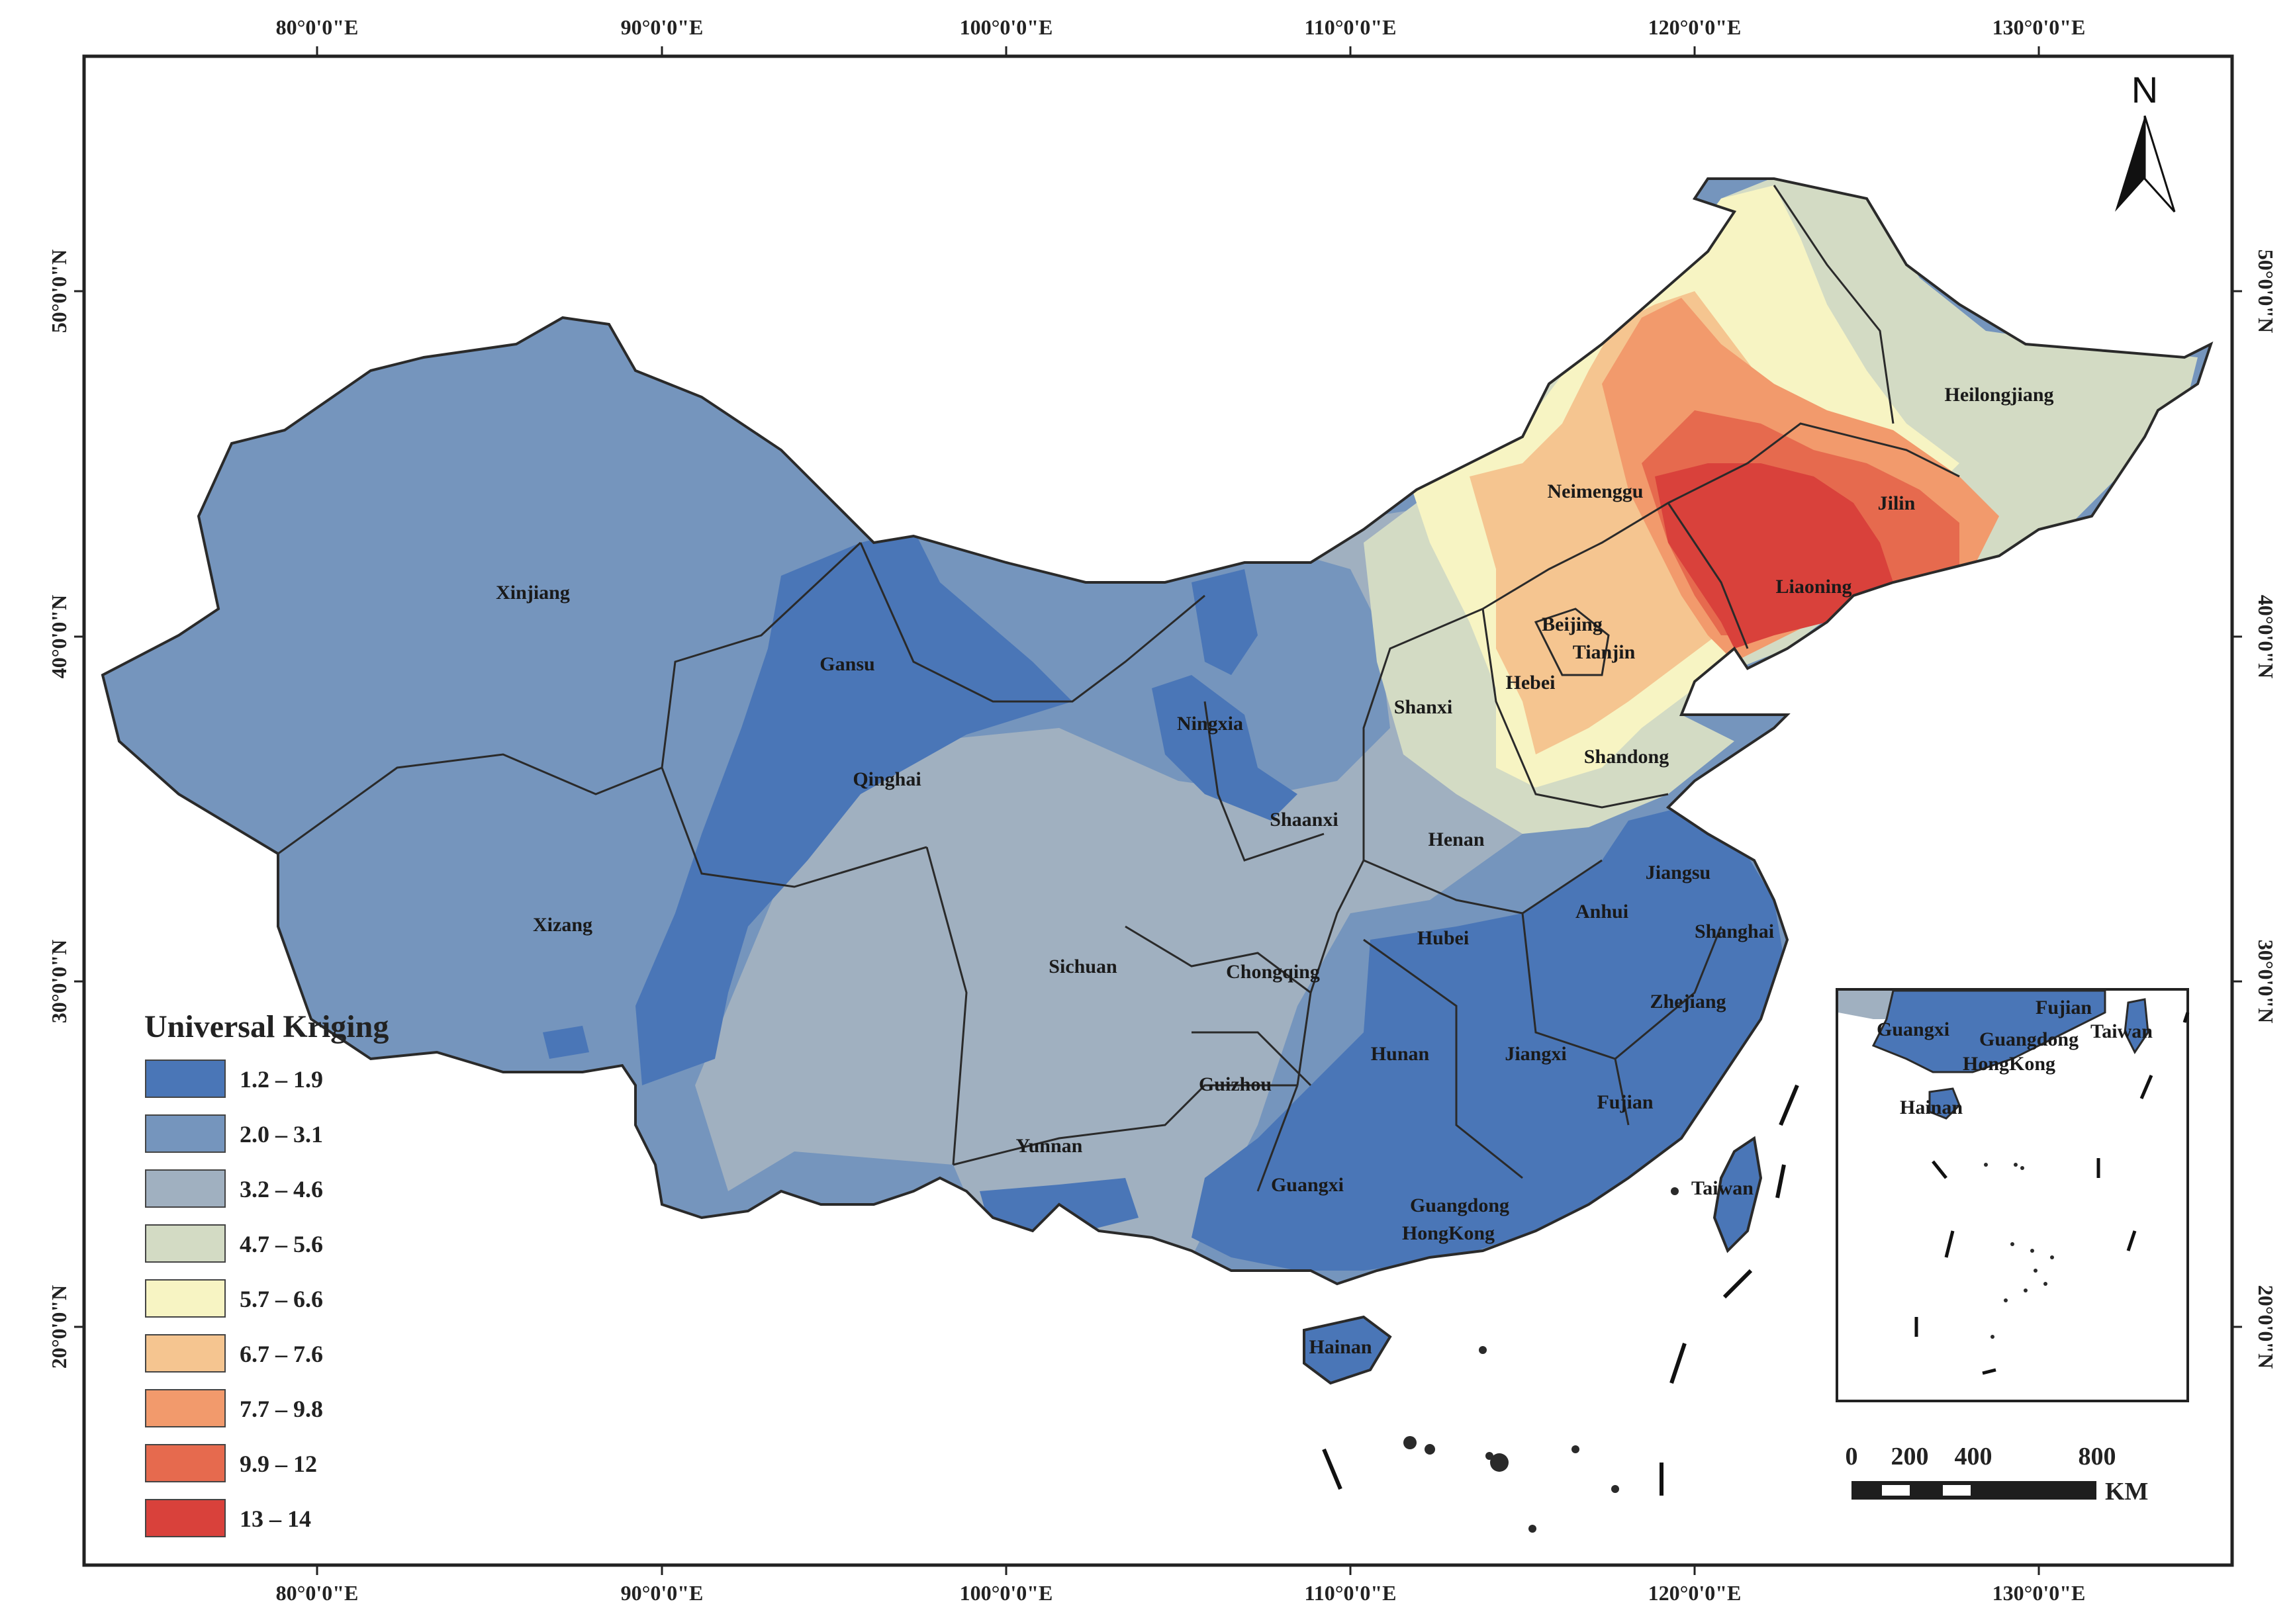 This screenshot has height=1624, width=2295. I want to click on label-sichuan: Sichuan, so click(1083, 967).